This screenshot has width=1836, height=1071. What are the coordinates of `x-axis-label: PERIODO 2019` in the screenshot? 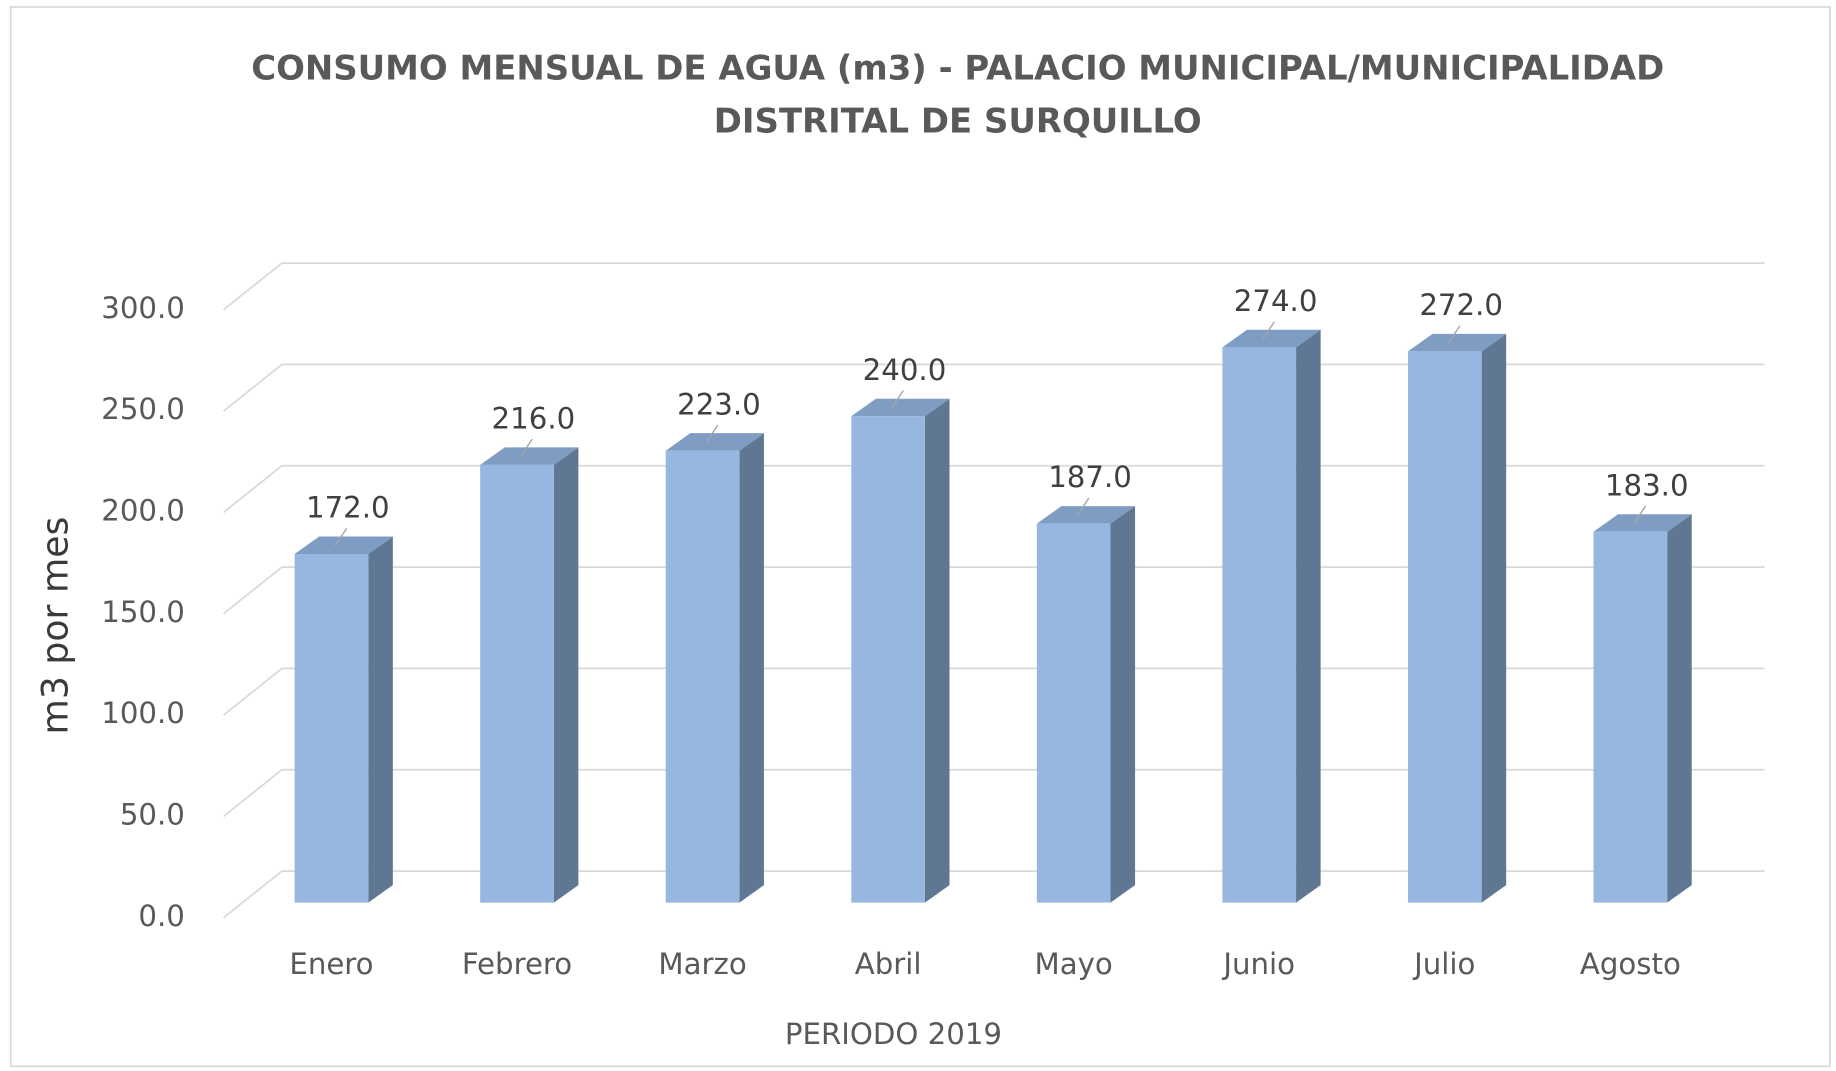 It's located at (893, 1034).